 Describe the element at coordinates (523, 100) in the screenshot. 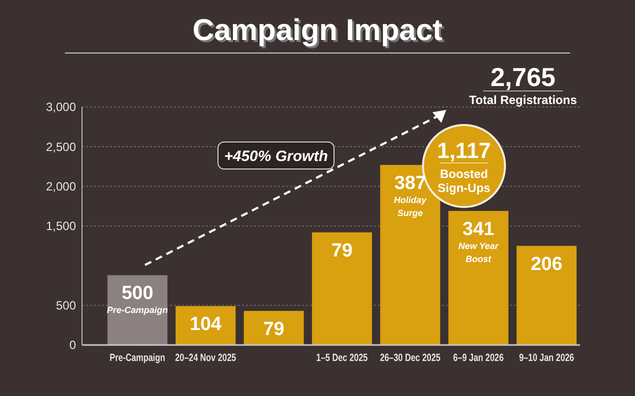

I see `annotation: Total Registrations` at that location.